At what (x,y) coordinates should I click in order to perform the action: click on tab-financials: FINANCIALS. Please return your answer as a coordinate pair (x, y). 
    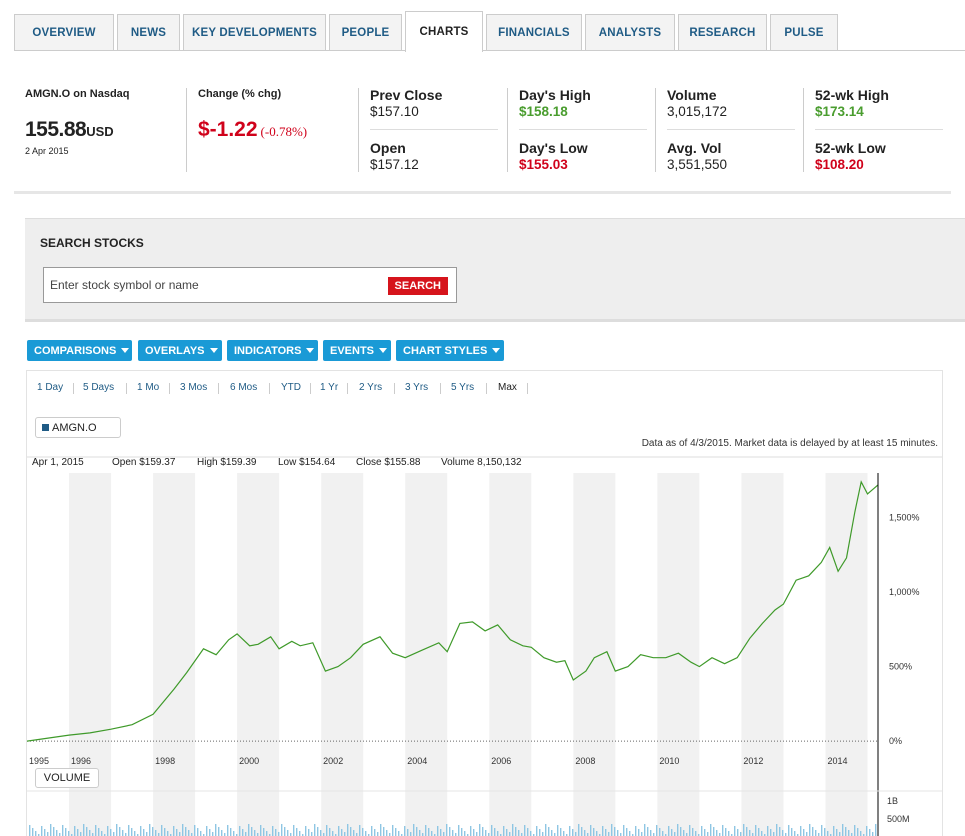
    Looking at the image, I should click on (534, 32).